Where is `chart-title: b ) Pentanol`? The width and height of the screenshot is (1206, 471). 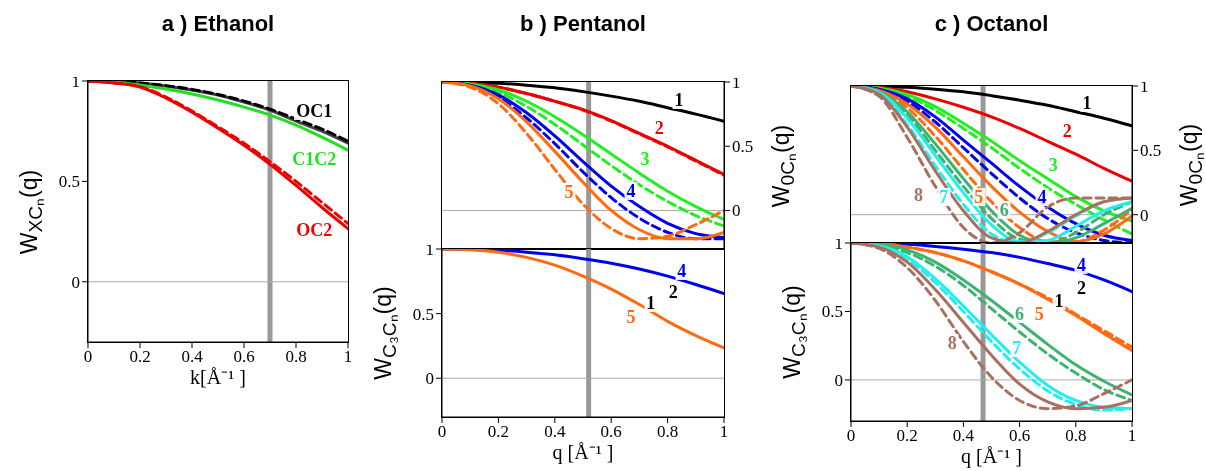
chart-title: b ) Pentanol is located at coordinates (583, 24).